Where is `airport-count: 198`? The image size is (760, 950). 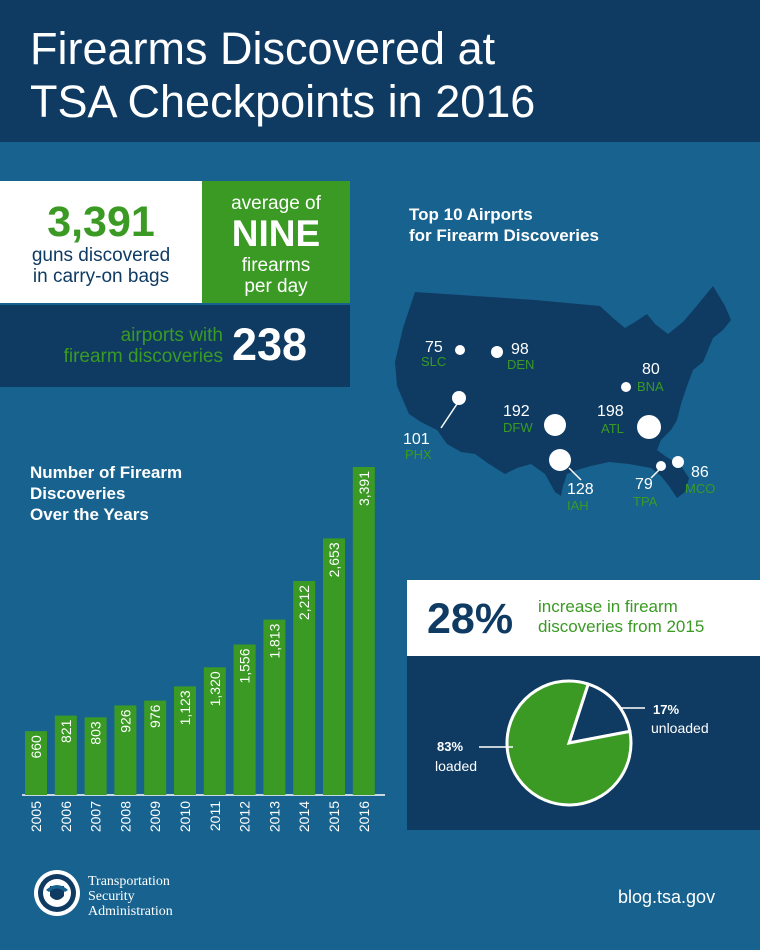
airport-count: 198 is located at coordinates (610, 411).